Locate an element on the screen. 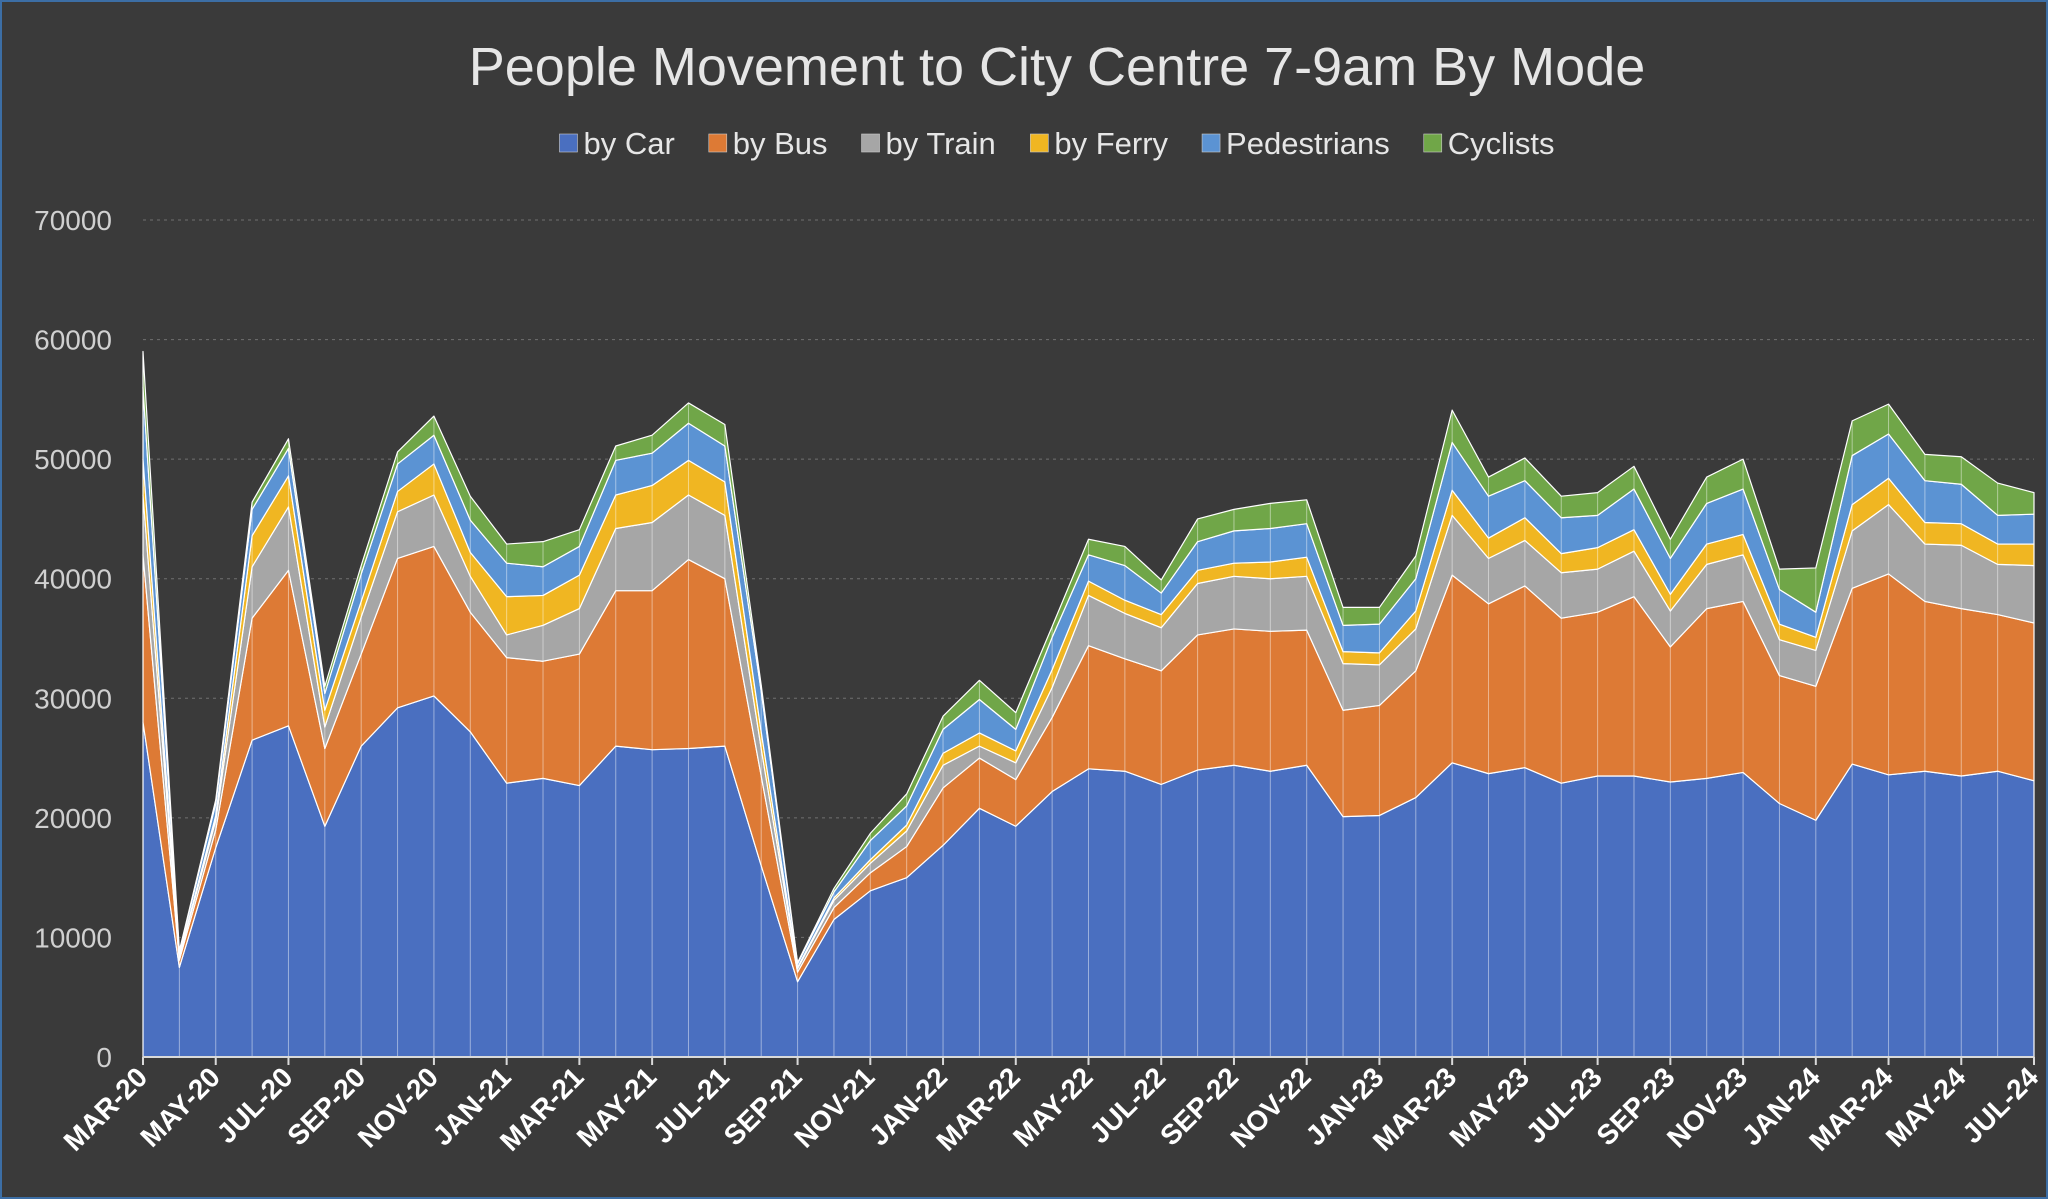 The height and width of the screenshot is (1199, 2048). x-tick-label: NOV-20 is located at coordinates (398, 1107).